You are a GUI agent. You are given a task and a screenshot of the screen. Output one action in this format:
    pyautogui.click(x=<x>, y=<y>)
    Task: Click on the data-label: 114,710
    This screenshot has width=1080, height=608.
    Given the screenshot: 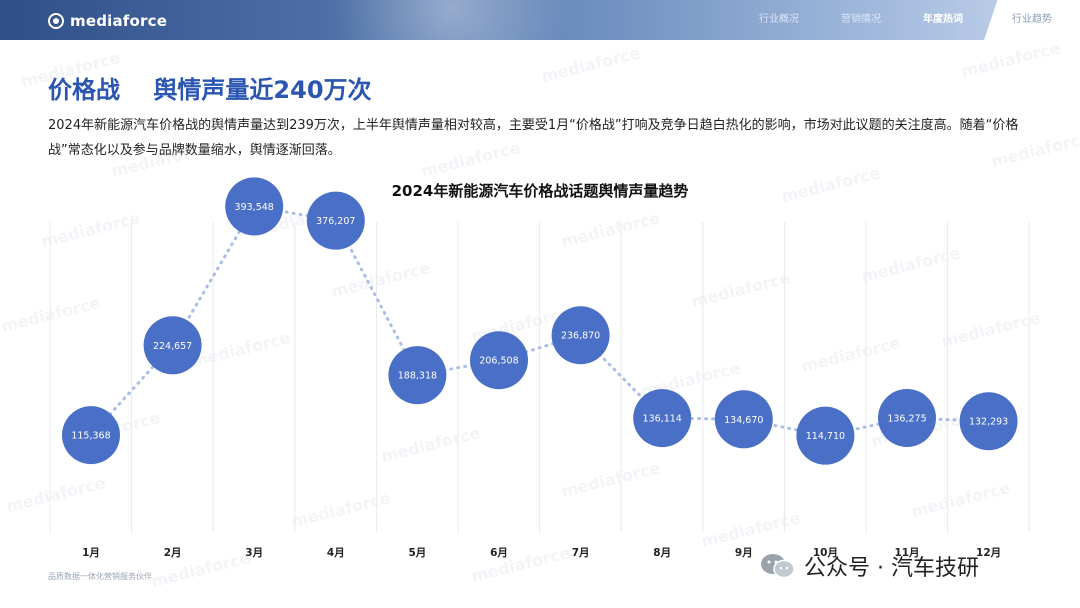 What is the action you would take?
    pyautogui.click(x=825, y=436)
    